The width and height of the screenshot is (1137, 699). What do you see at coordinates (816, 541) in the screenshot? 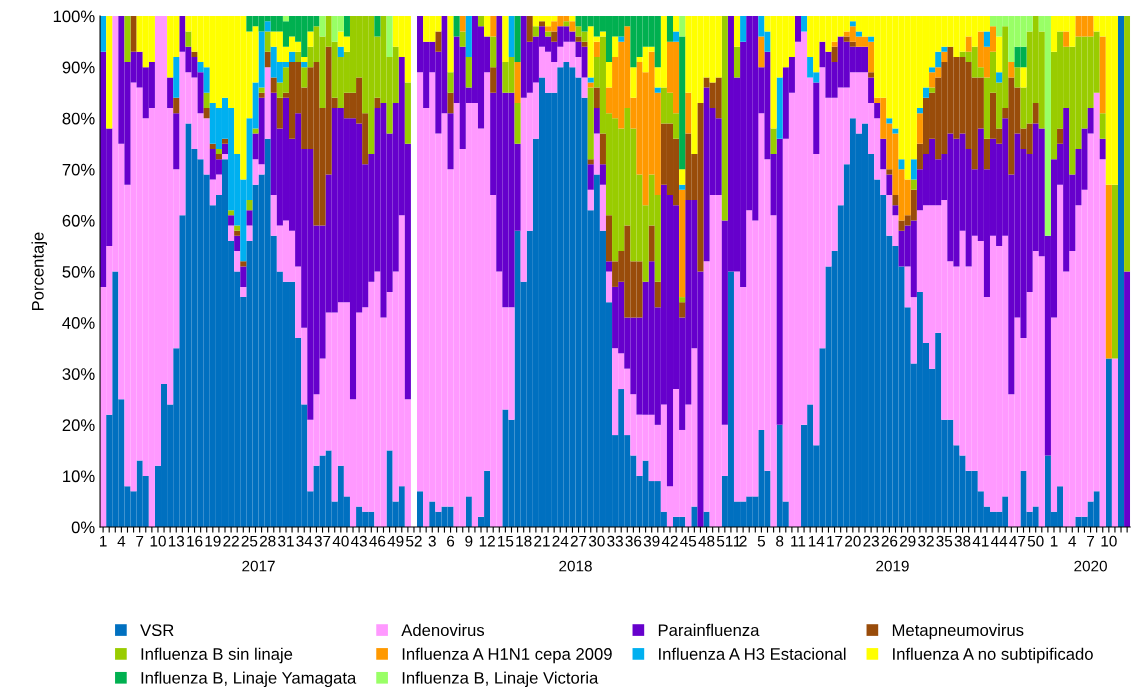
I see `x-tick-label: 14` at bounding box center [816, 541].